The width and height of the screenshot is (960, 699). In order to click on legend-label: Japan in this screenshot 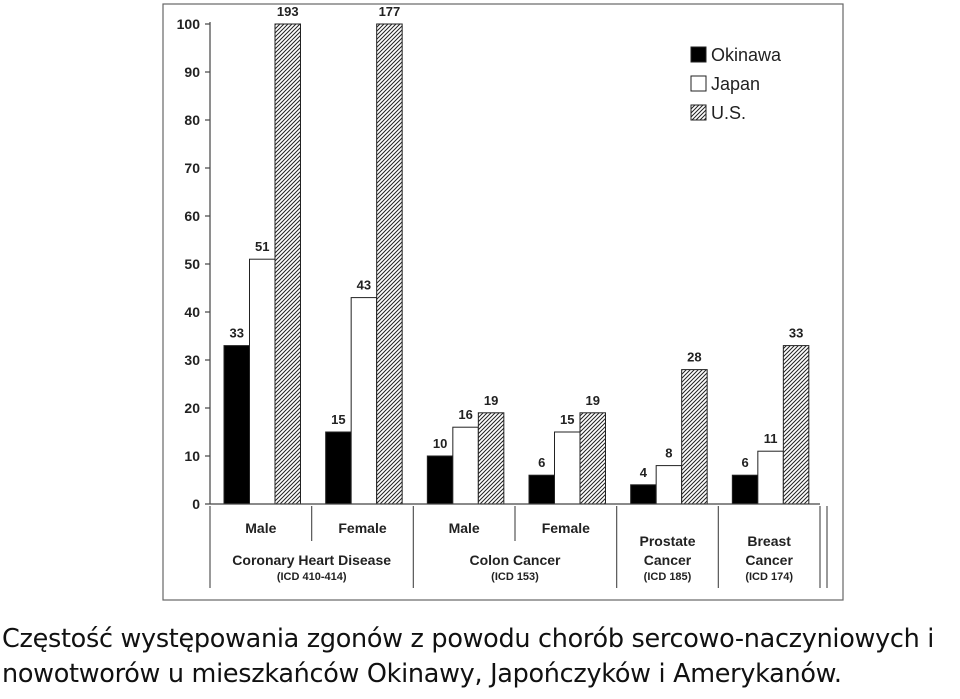, I will do `click(735, 84)`.